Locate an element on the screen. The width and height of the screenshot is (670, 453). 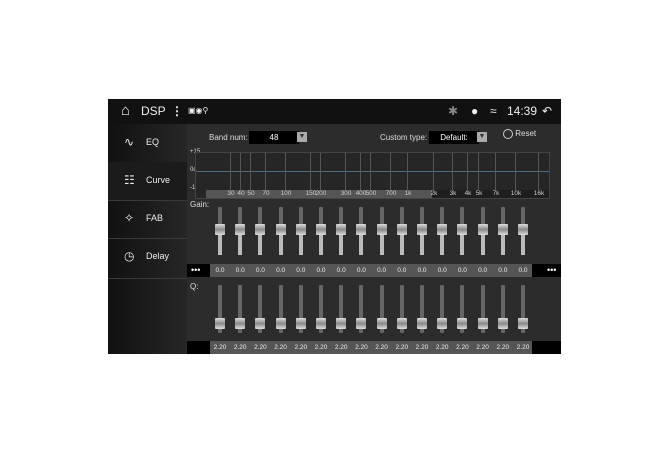
sidebar-item-label: EQ is located at coordinates (153, 142).